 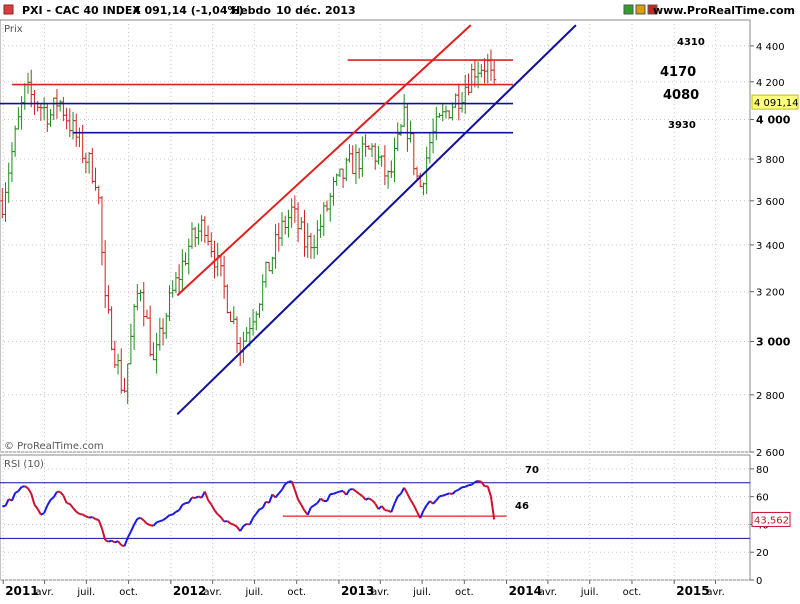 I want to click on date-label: 10 déc. 2013, so click(x=316, y=10).